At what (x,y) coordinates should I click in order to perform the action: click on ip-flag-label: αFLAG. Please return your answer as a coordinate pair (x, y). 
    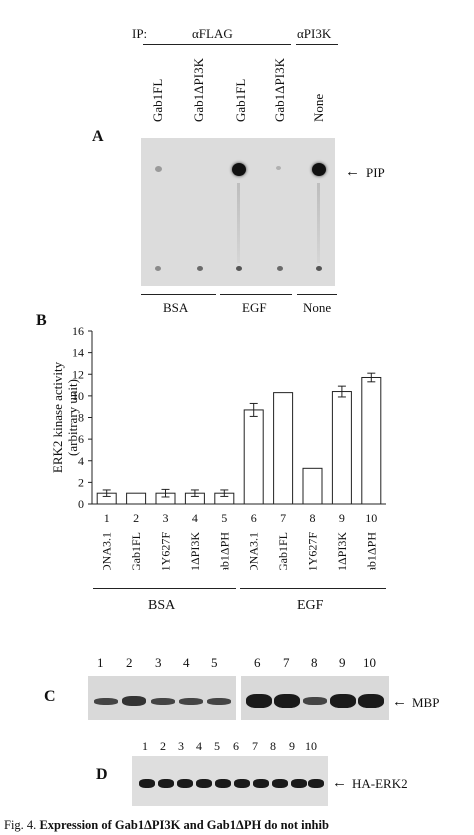
    Looking at the image, I should click on (212, 33).